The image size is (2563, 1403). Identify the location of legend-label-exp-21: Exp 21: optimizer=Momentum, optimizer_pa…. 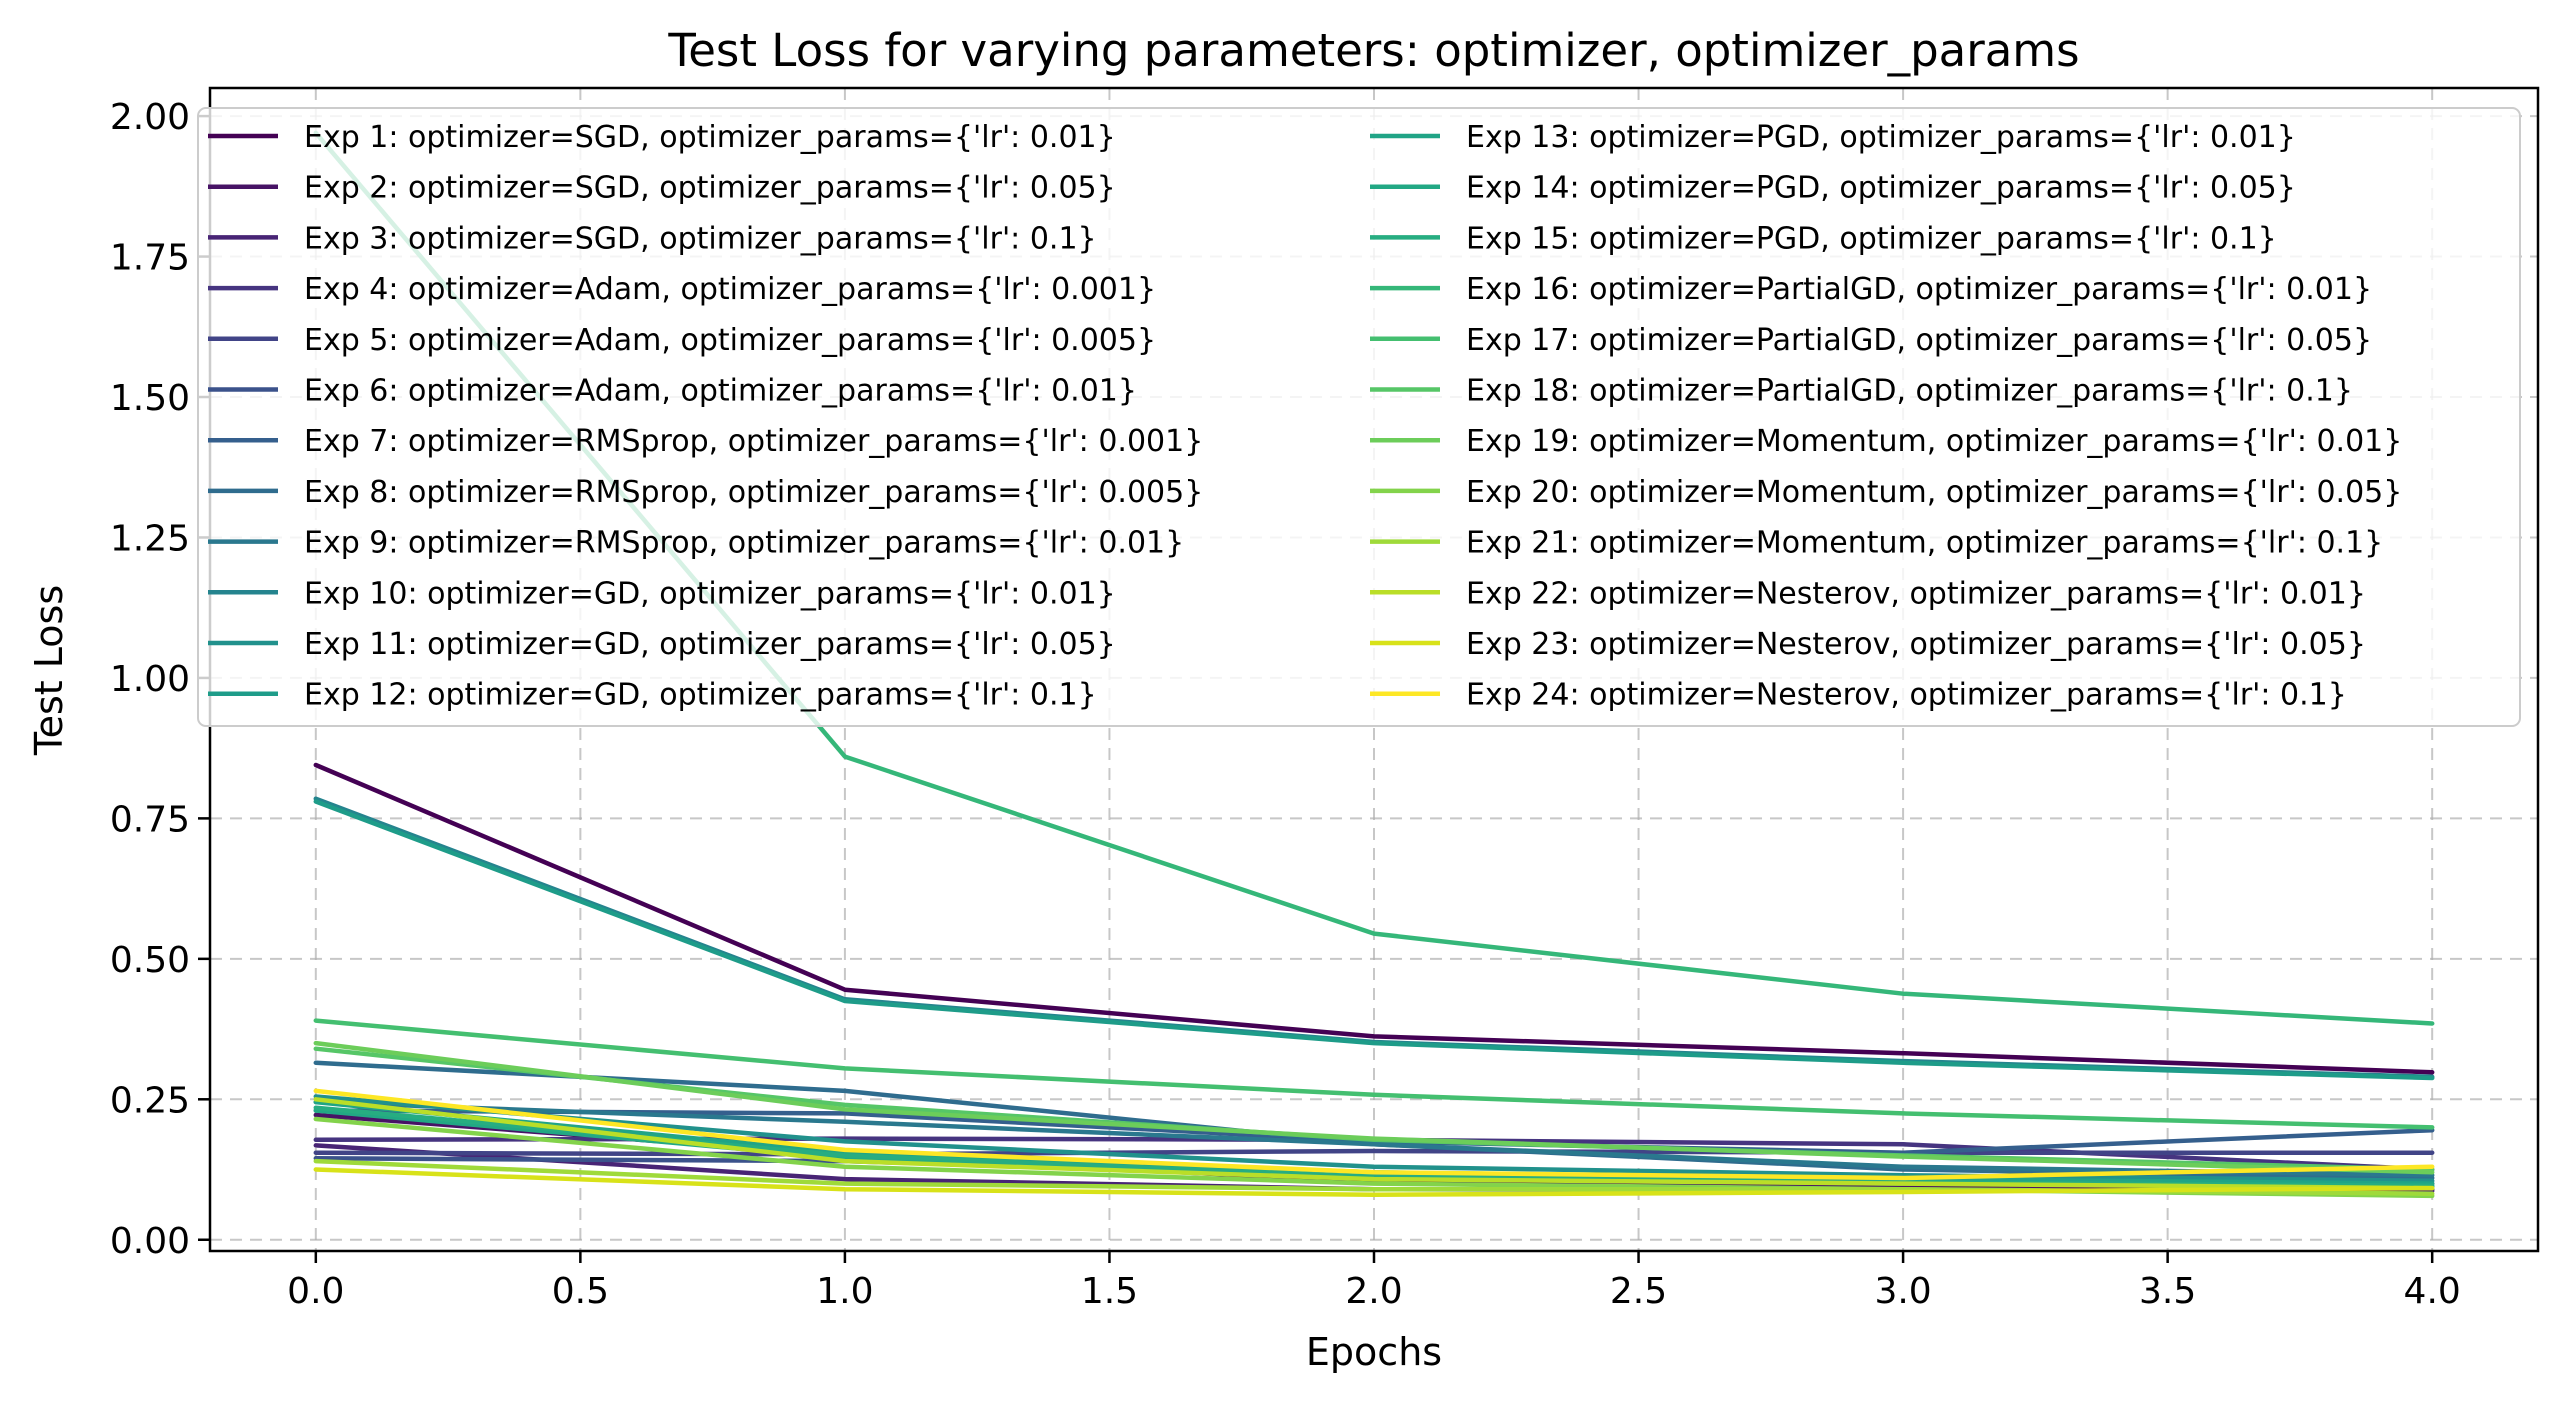
(1924, 543).